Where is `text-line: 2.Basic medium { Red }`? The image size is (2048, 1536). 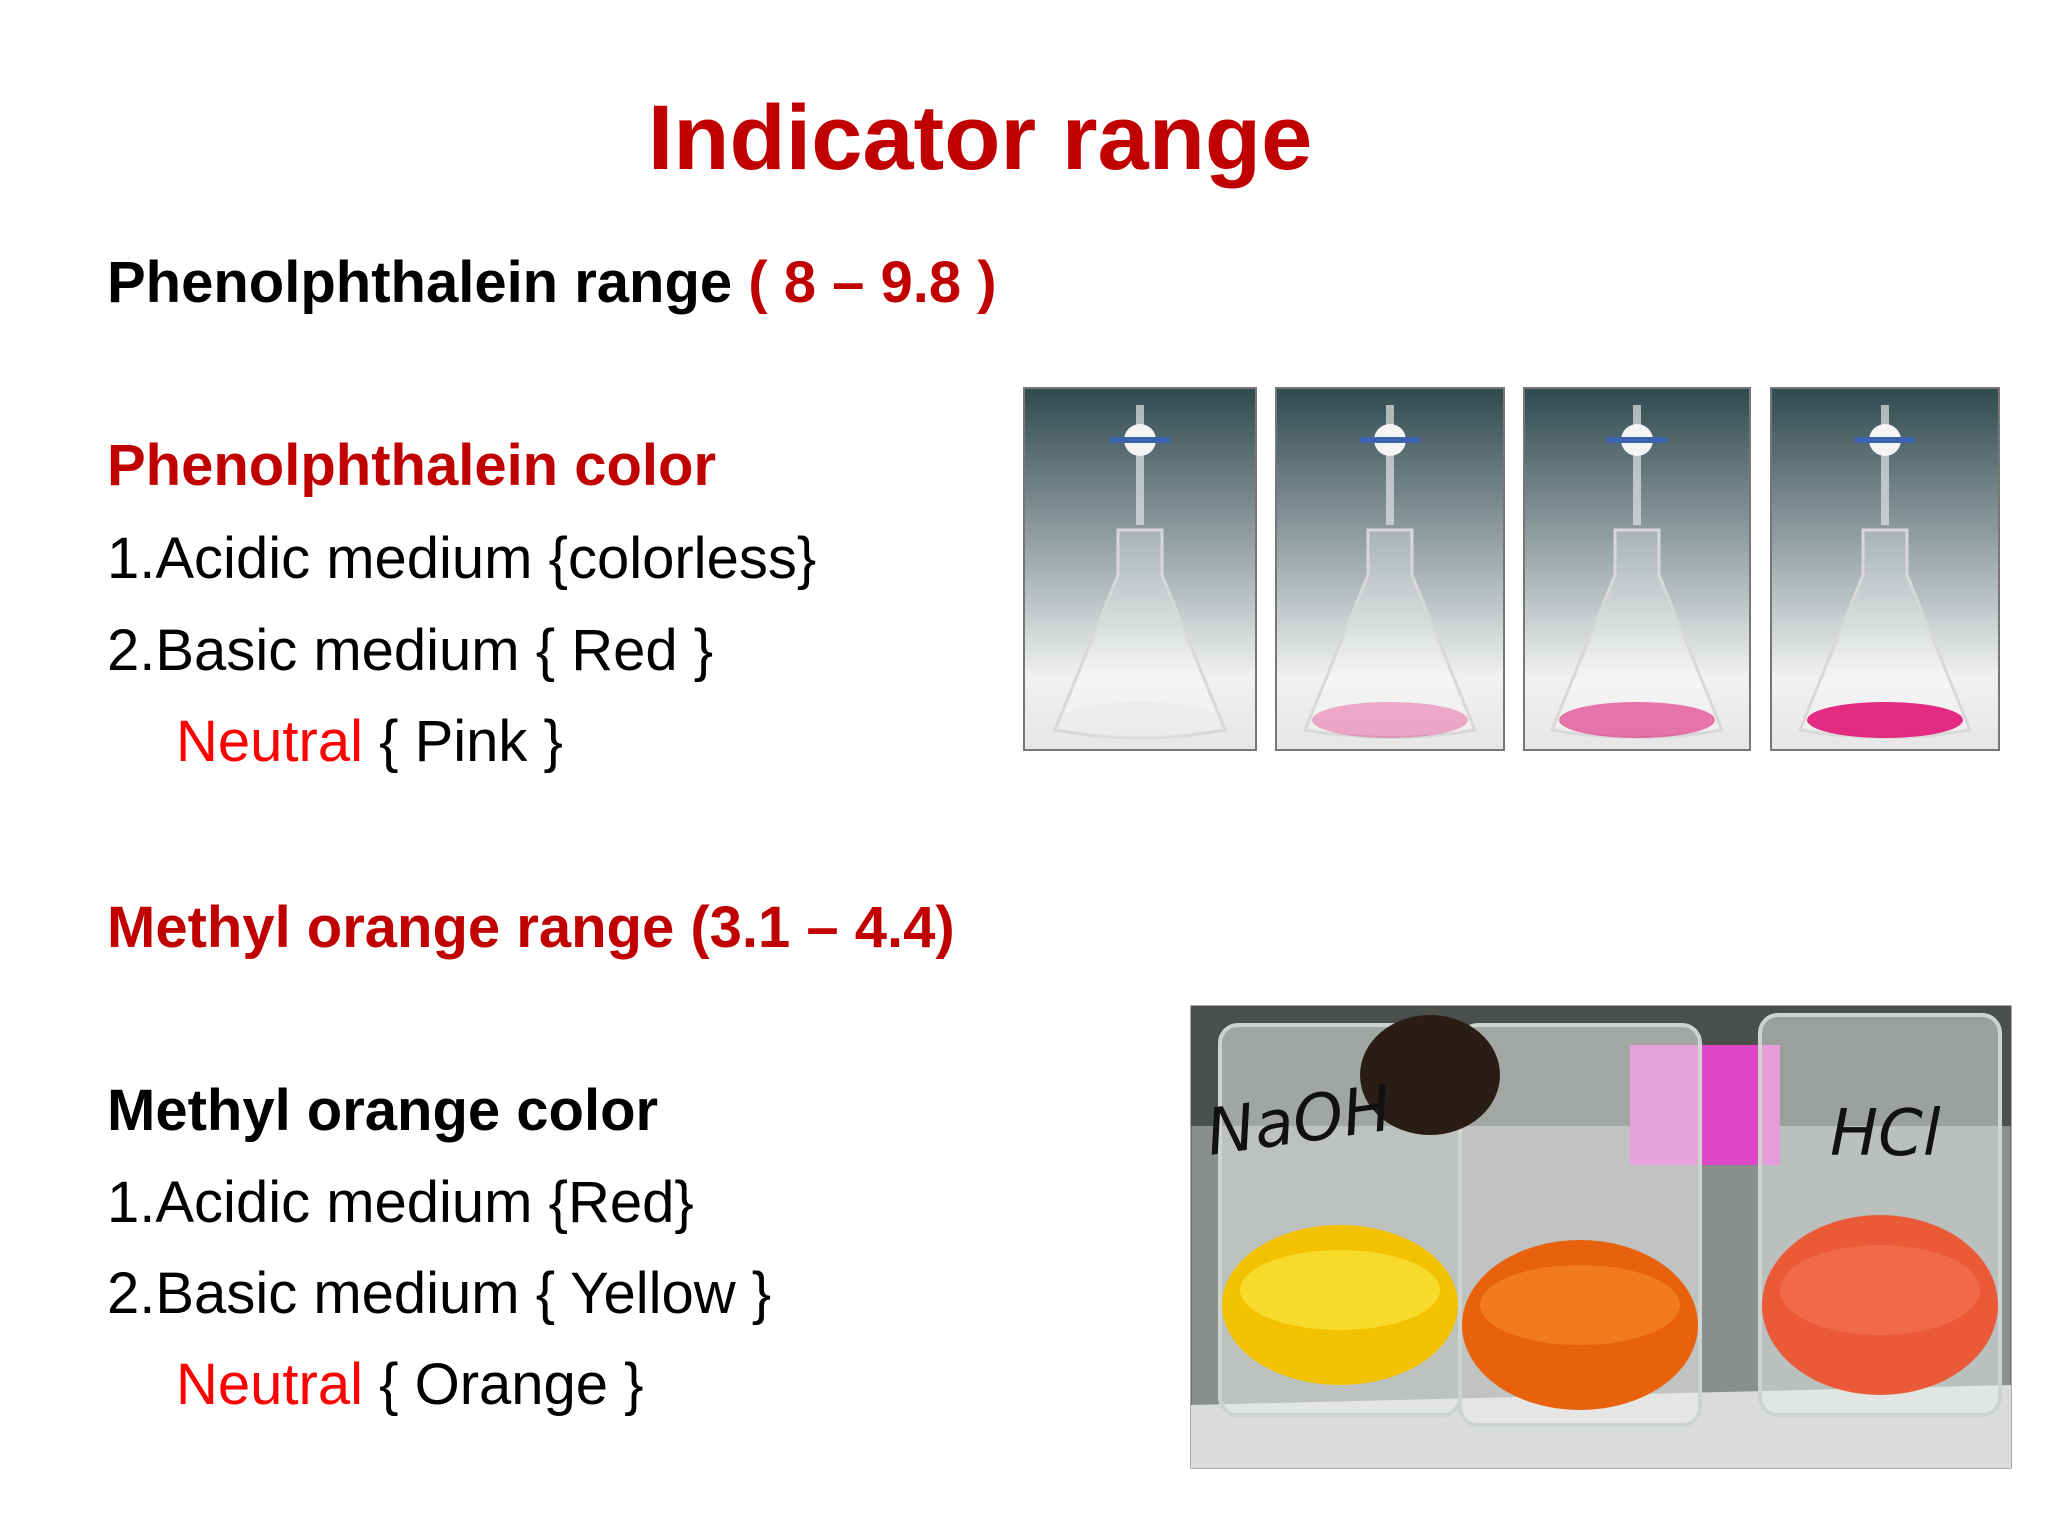 text-line: 2.Basic medium { Red } is located at coordinates (410, 650).